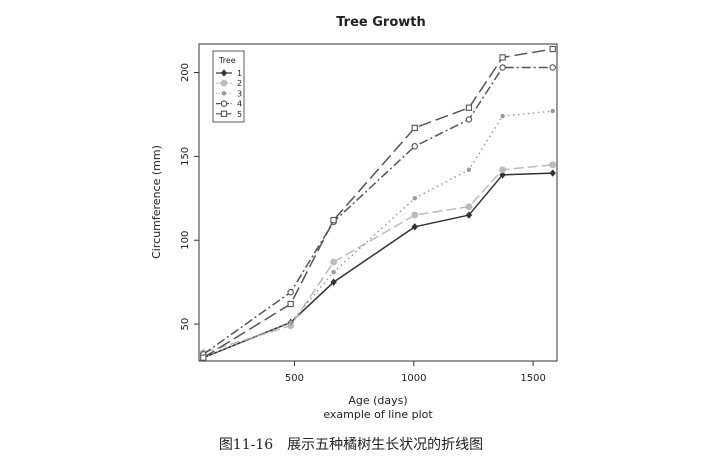 This screenshot has width=702, height=461. I want to click on x-tick-label: 1000, so click(413, 378).